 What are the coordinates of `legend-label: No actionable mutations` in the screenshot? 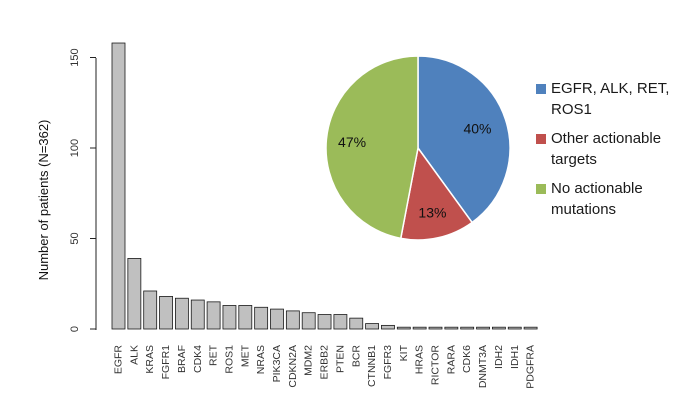 It's located at (597, 199).